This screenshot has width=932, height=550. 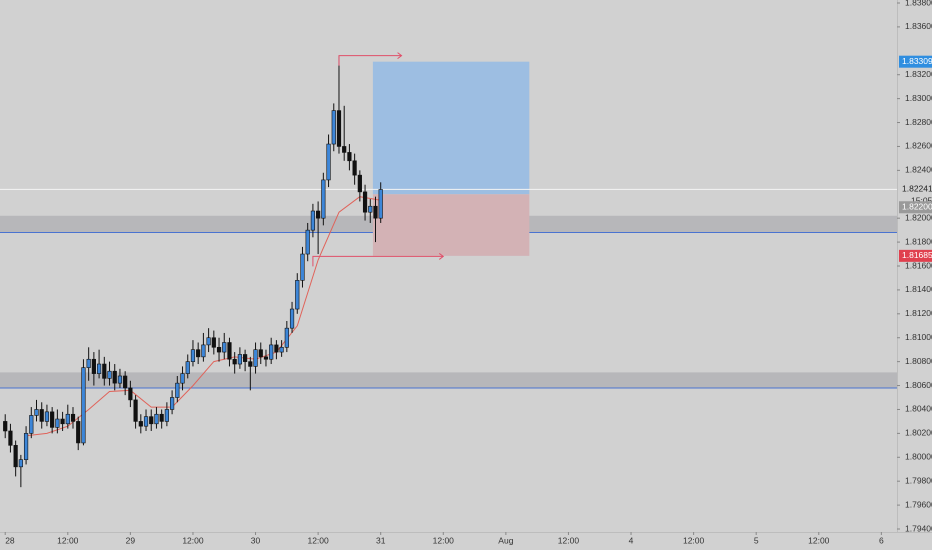 What do you see at coordinates (918, 217) in the screenshot?
I see `y-tick-label: 1.82000` at bounding box center [918, 217].